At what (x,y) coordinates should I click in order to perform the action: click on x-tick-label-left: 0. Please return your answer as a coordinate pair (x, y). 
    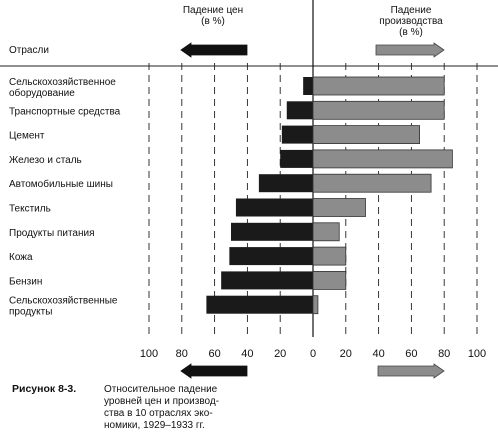
    Looking at the image, I should click on (313, 354).